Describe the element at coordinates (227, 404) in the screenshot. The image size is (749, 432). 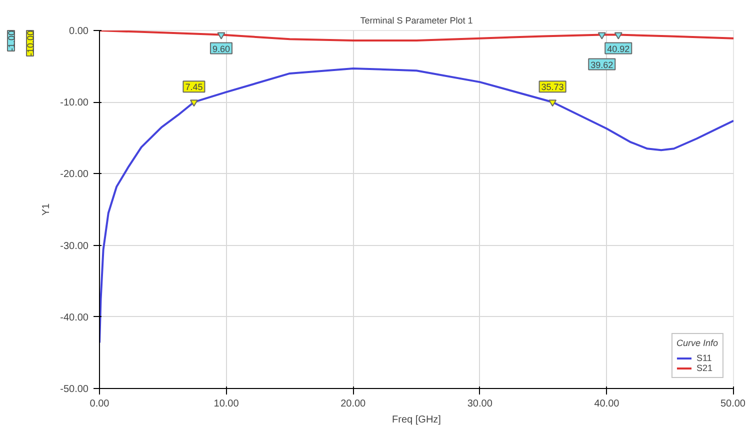
I see `x-tick-label: 10.00` at that location.